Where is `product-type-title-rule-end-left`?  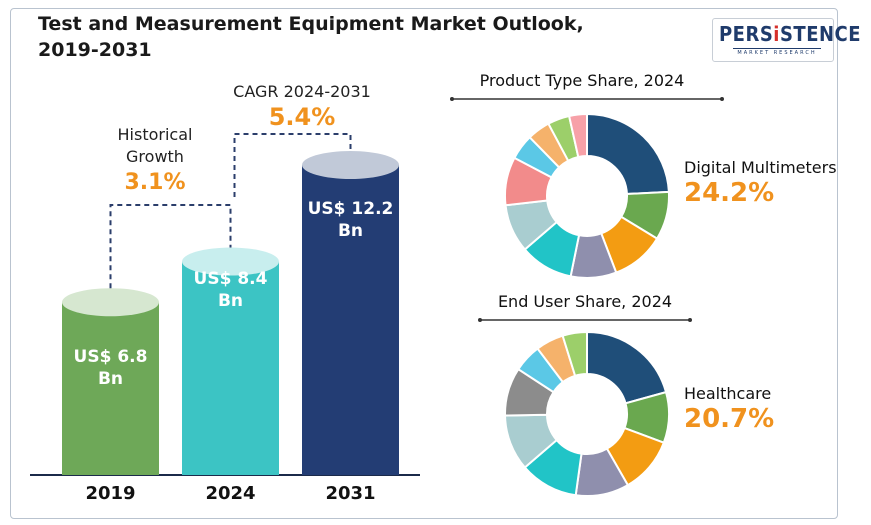
product-type-title-rule-end-left is located at coordinates (452, 99).